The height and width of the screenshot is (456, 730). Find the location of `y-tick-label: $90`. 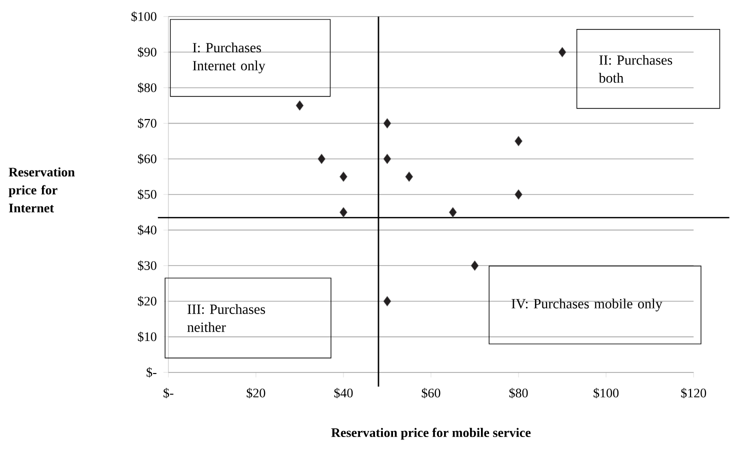

y-tick-label: $90 is located at coordinates (147, 52).